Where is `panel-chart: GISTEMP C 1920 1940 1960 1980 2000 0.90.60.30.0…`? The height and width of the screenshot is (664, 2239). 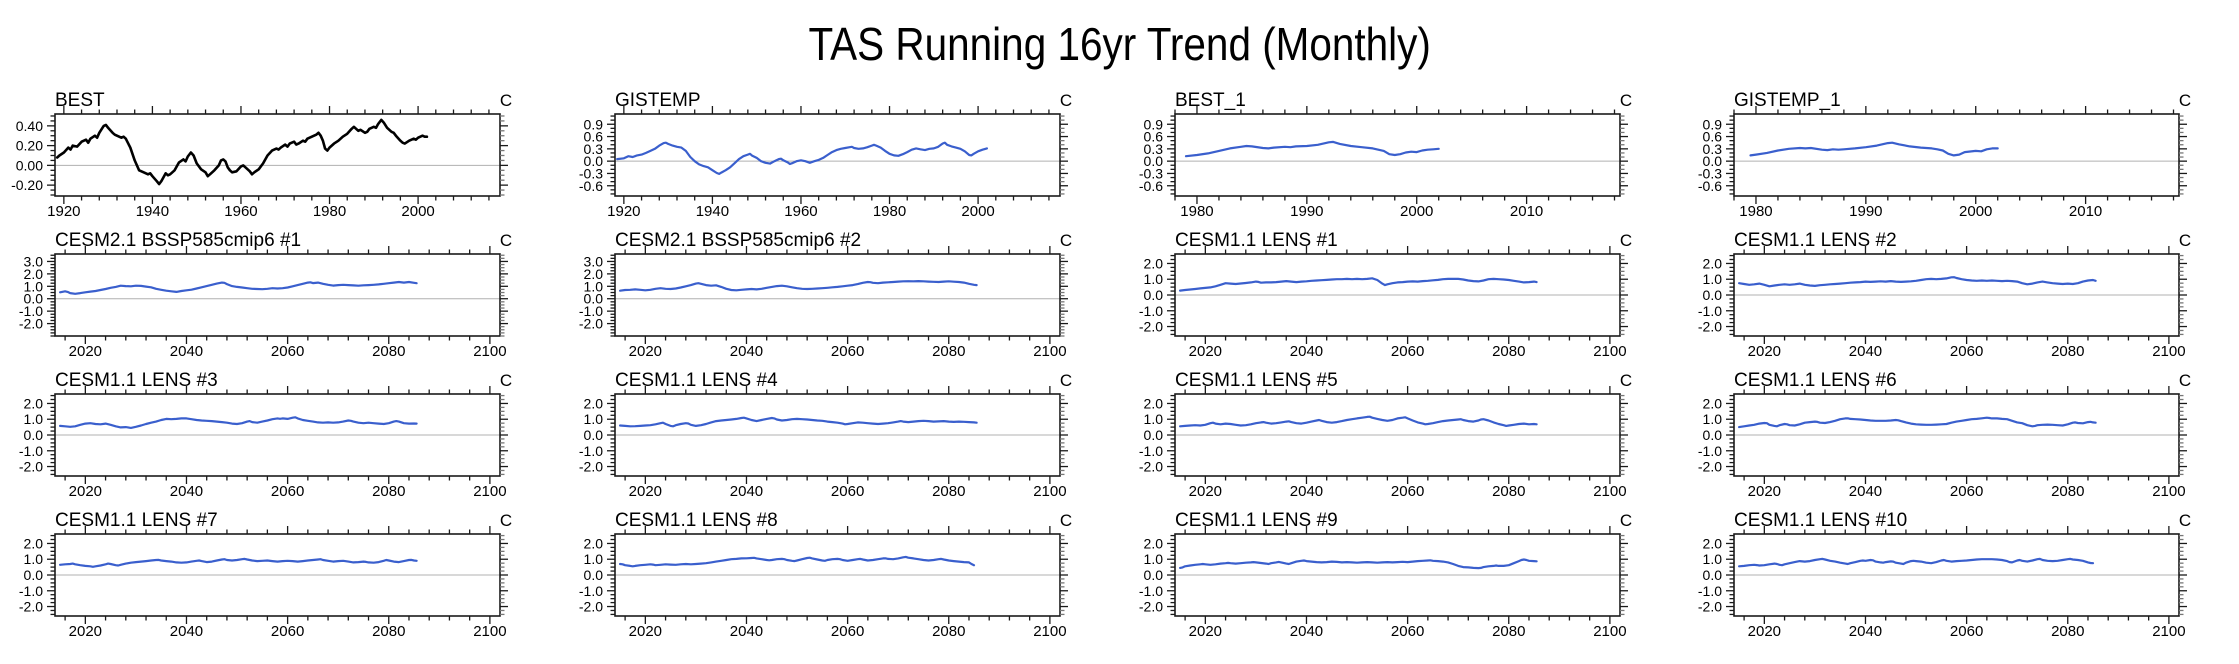
panel-chart: GISTEMP C 1920 1940 1960 1980 2000 0.90.60.30.0… is located at coordinates (825, 155).